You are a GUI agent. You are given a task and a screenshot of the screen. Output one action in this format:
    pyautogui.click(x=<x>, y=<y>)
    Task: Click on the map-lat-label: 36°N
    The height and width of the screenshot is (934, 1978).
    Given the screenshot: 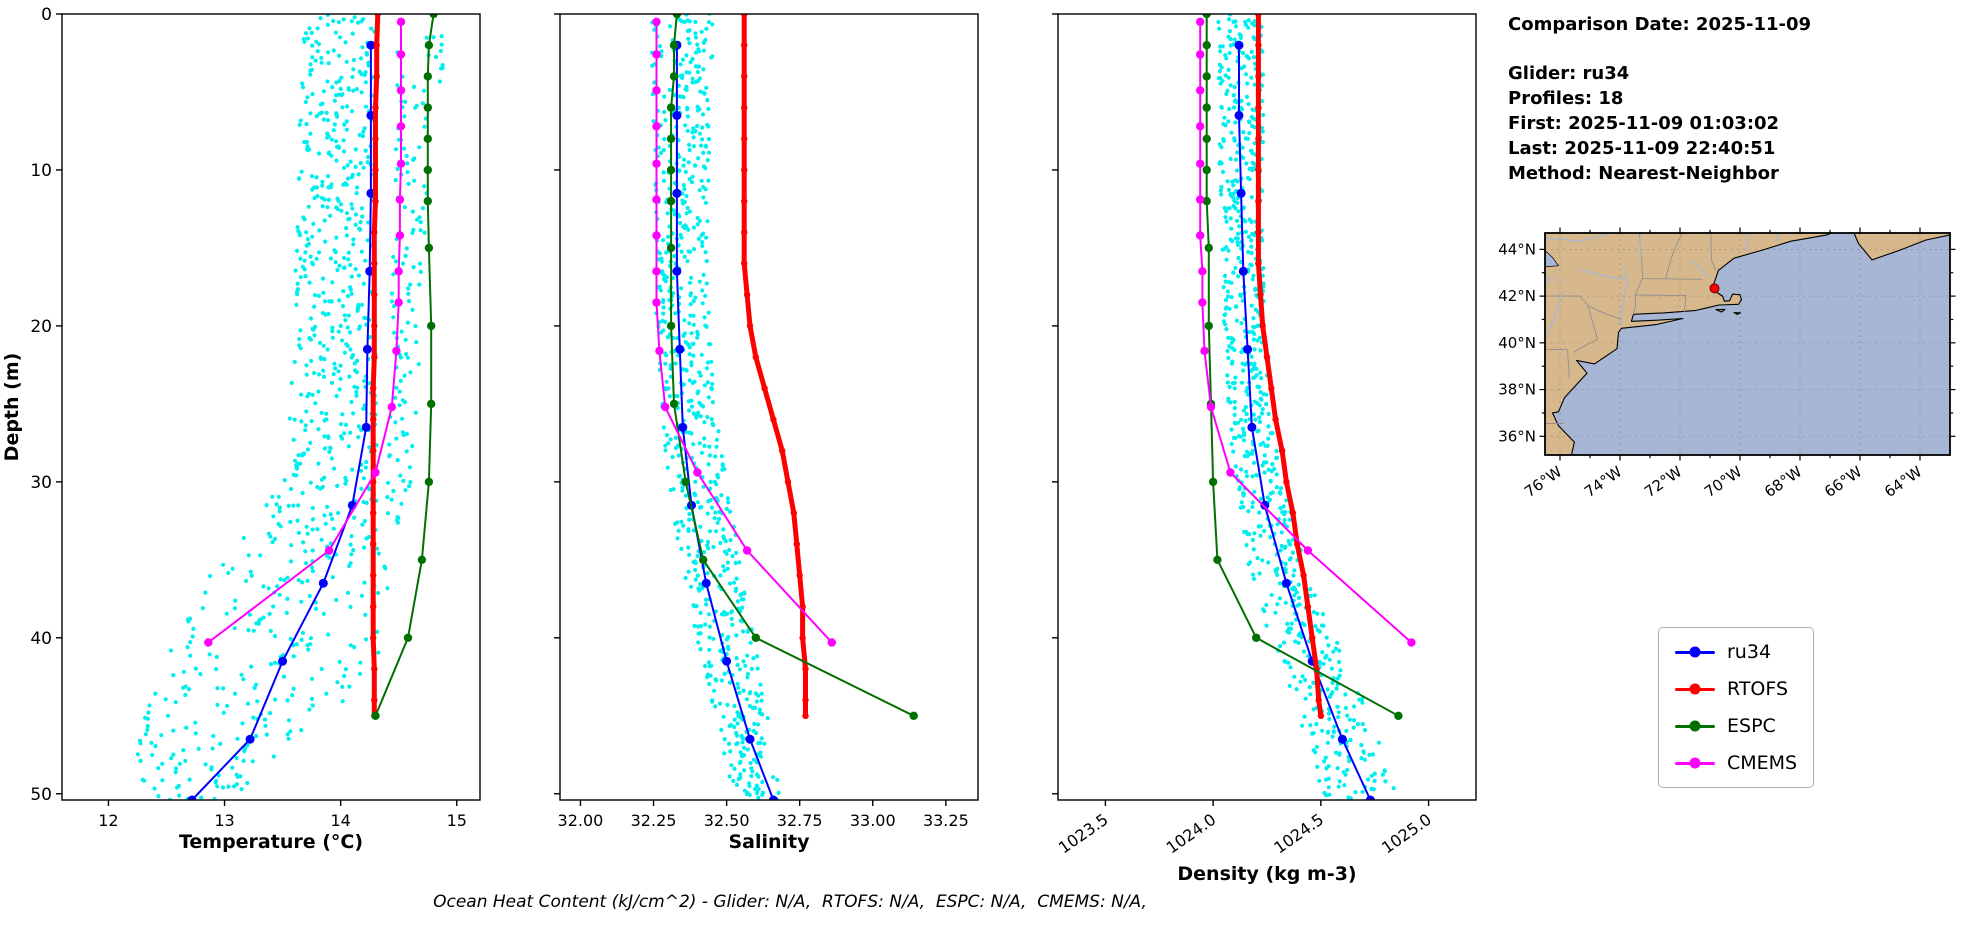 What is the action you would take?
    pyautogui.click(x=1517, y=436)
    